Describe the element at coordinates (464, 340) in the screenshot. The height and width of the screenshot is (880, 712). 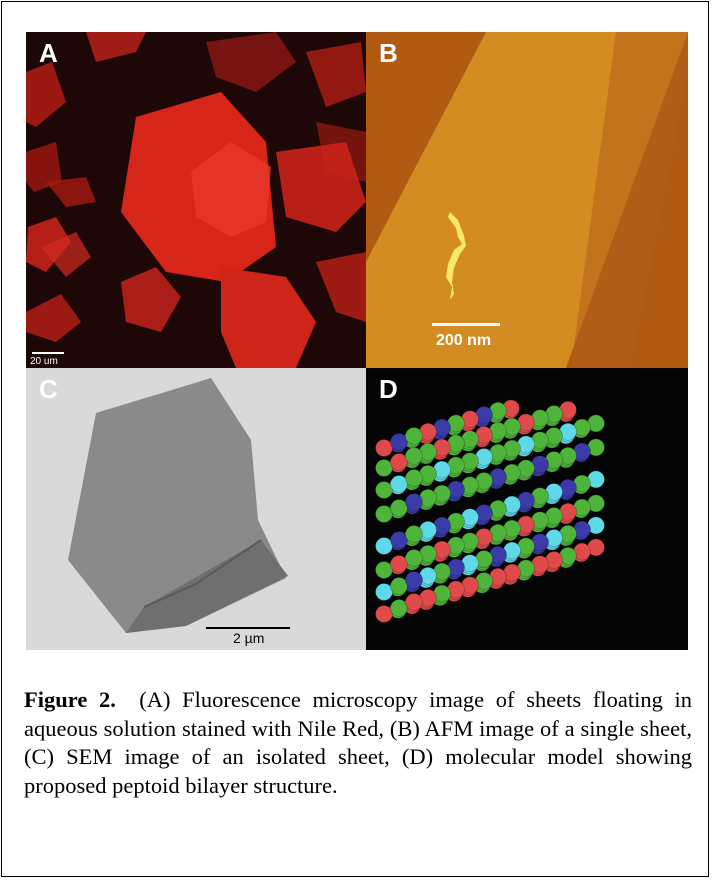
I see `panel-b-scale-label: 200 nm` at that location.